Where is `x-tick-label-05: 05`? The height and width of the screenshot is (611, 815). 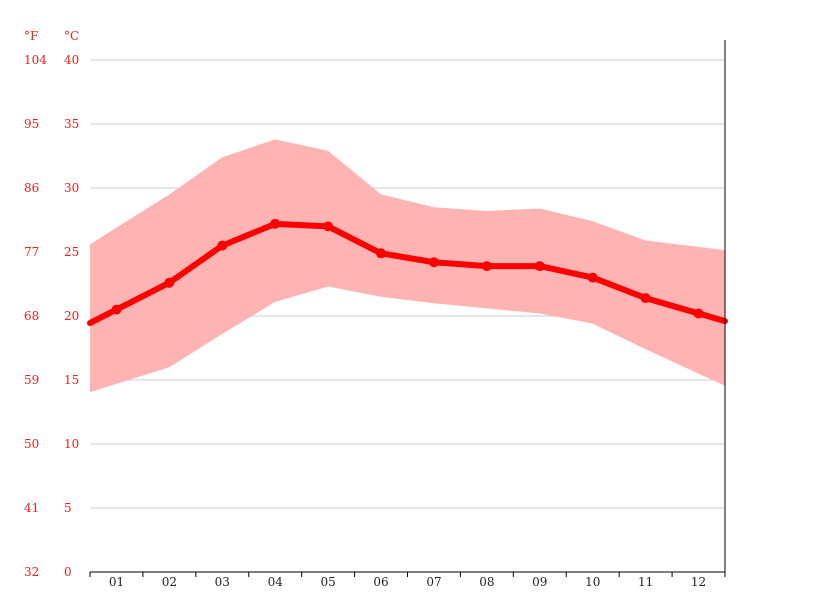 x-tick-label-05: 05 is located at coordinates (327, 582).